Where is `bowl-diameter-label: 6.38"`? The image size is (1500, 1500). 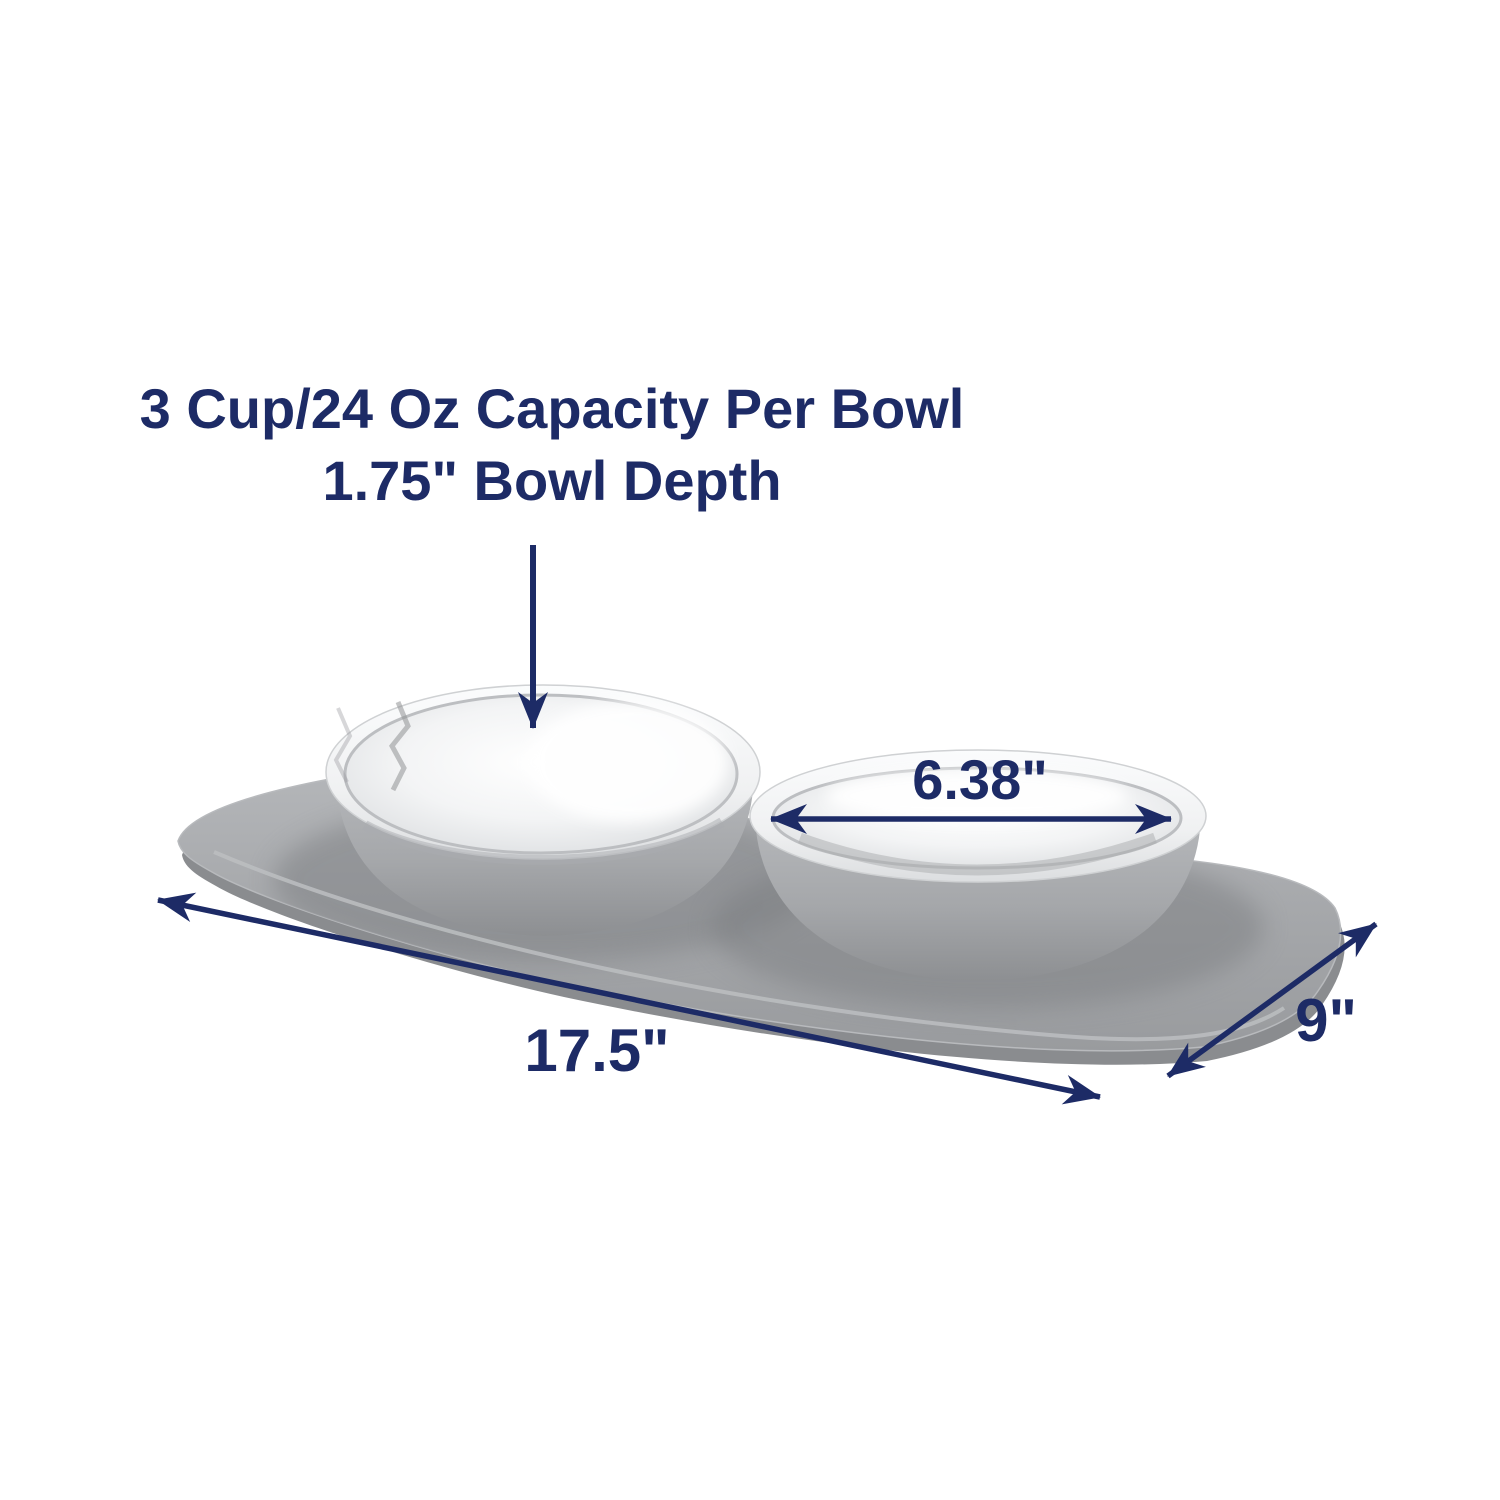
bowl-diameter-label: 6.38" is located at coordinates (980, 779).